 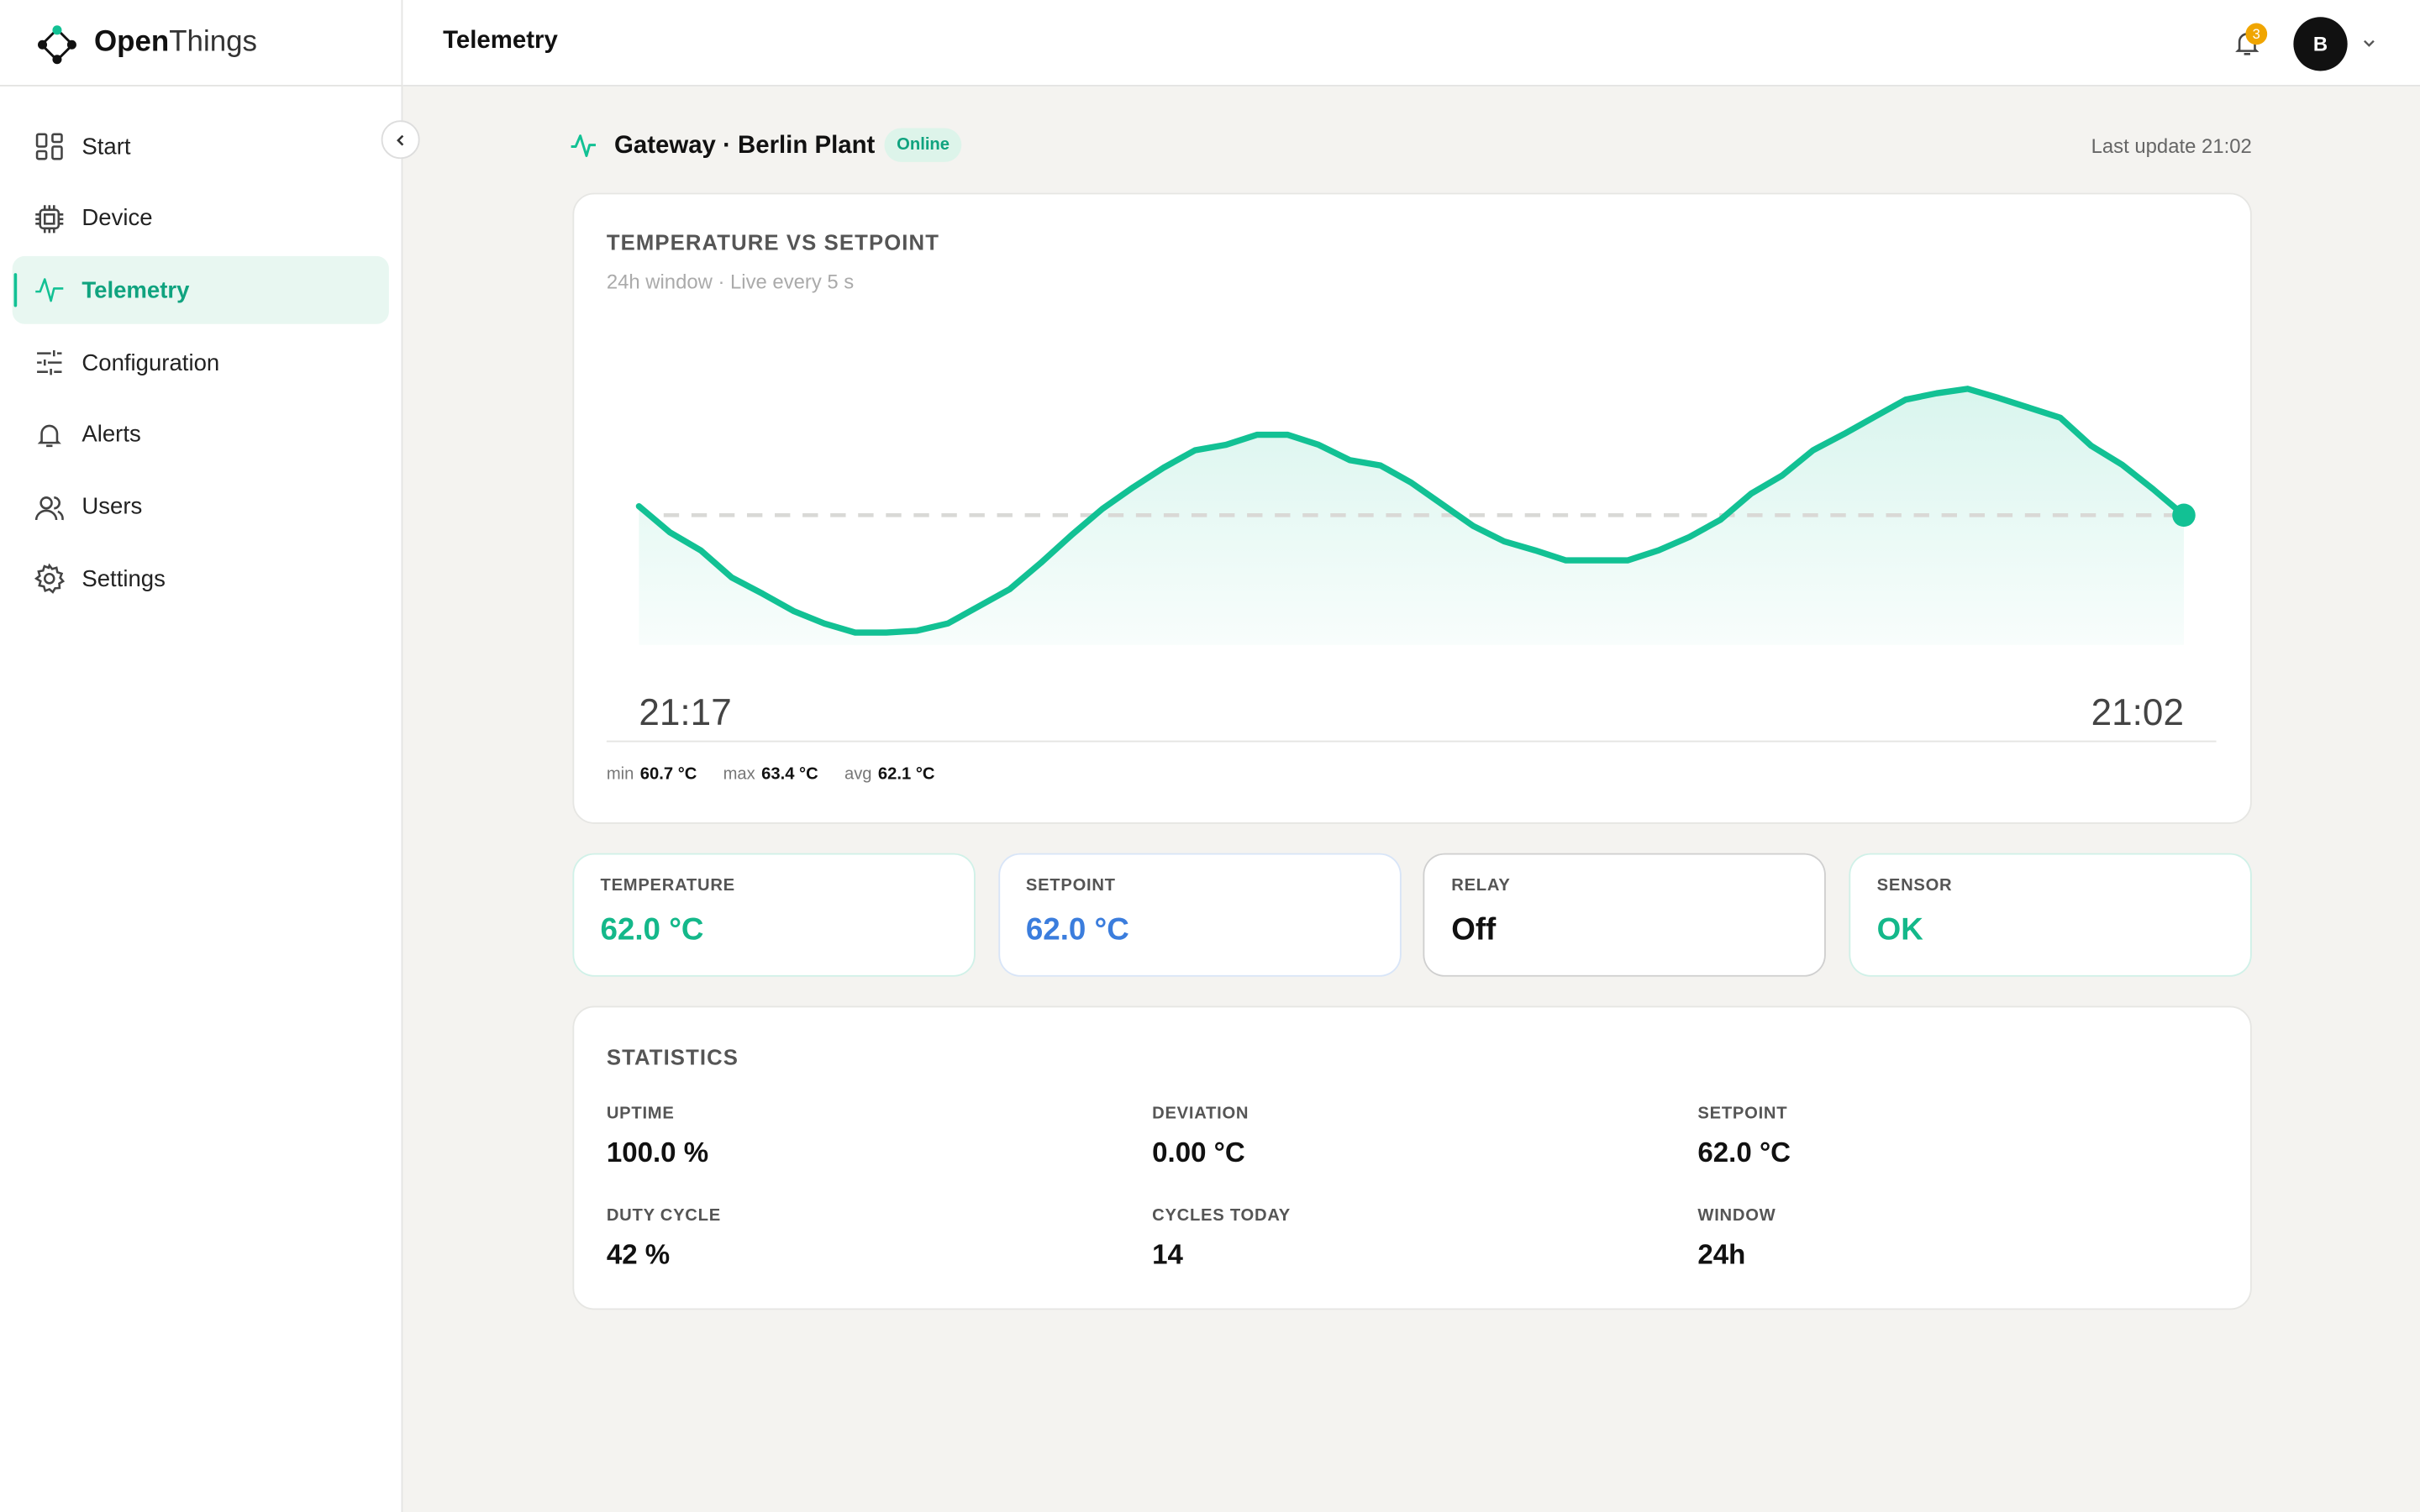 I want to click on nav-label: Device, so click(x=117, y=218).